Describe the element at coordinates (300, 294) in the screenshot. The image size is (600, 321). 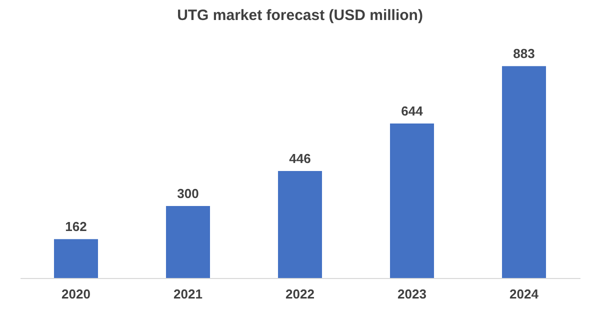
I see `x-tick-label: 2022` at that location.